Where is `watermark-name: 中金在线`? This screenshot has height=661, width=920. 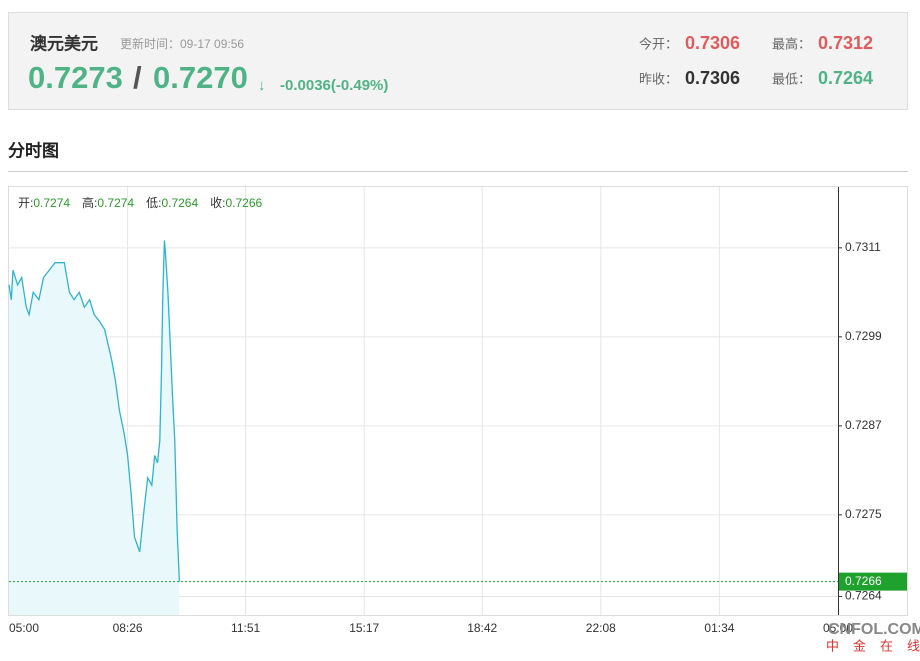
watermark-name: 中金在线 is located at coordinates (873, 645).